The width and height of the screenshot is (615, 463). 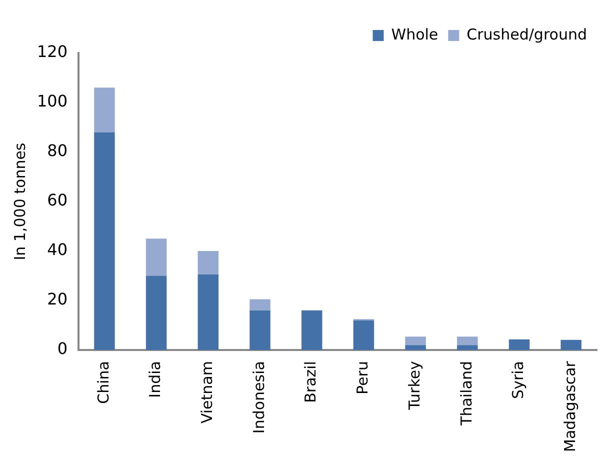 What do you see at coordinates (311, 382) in the screenshot?
I see `x-tick-label: Brazil` at bounding box center [311, 382].